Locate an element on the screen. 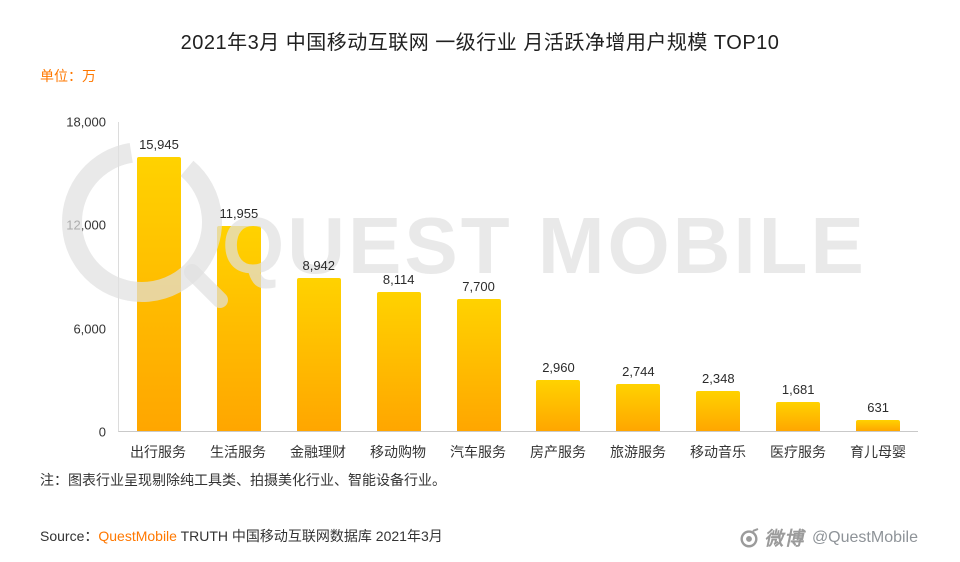 This screenshot has height=562, width=960. bar-value-label: 7,700 is located at coordinates (478, 286).